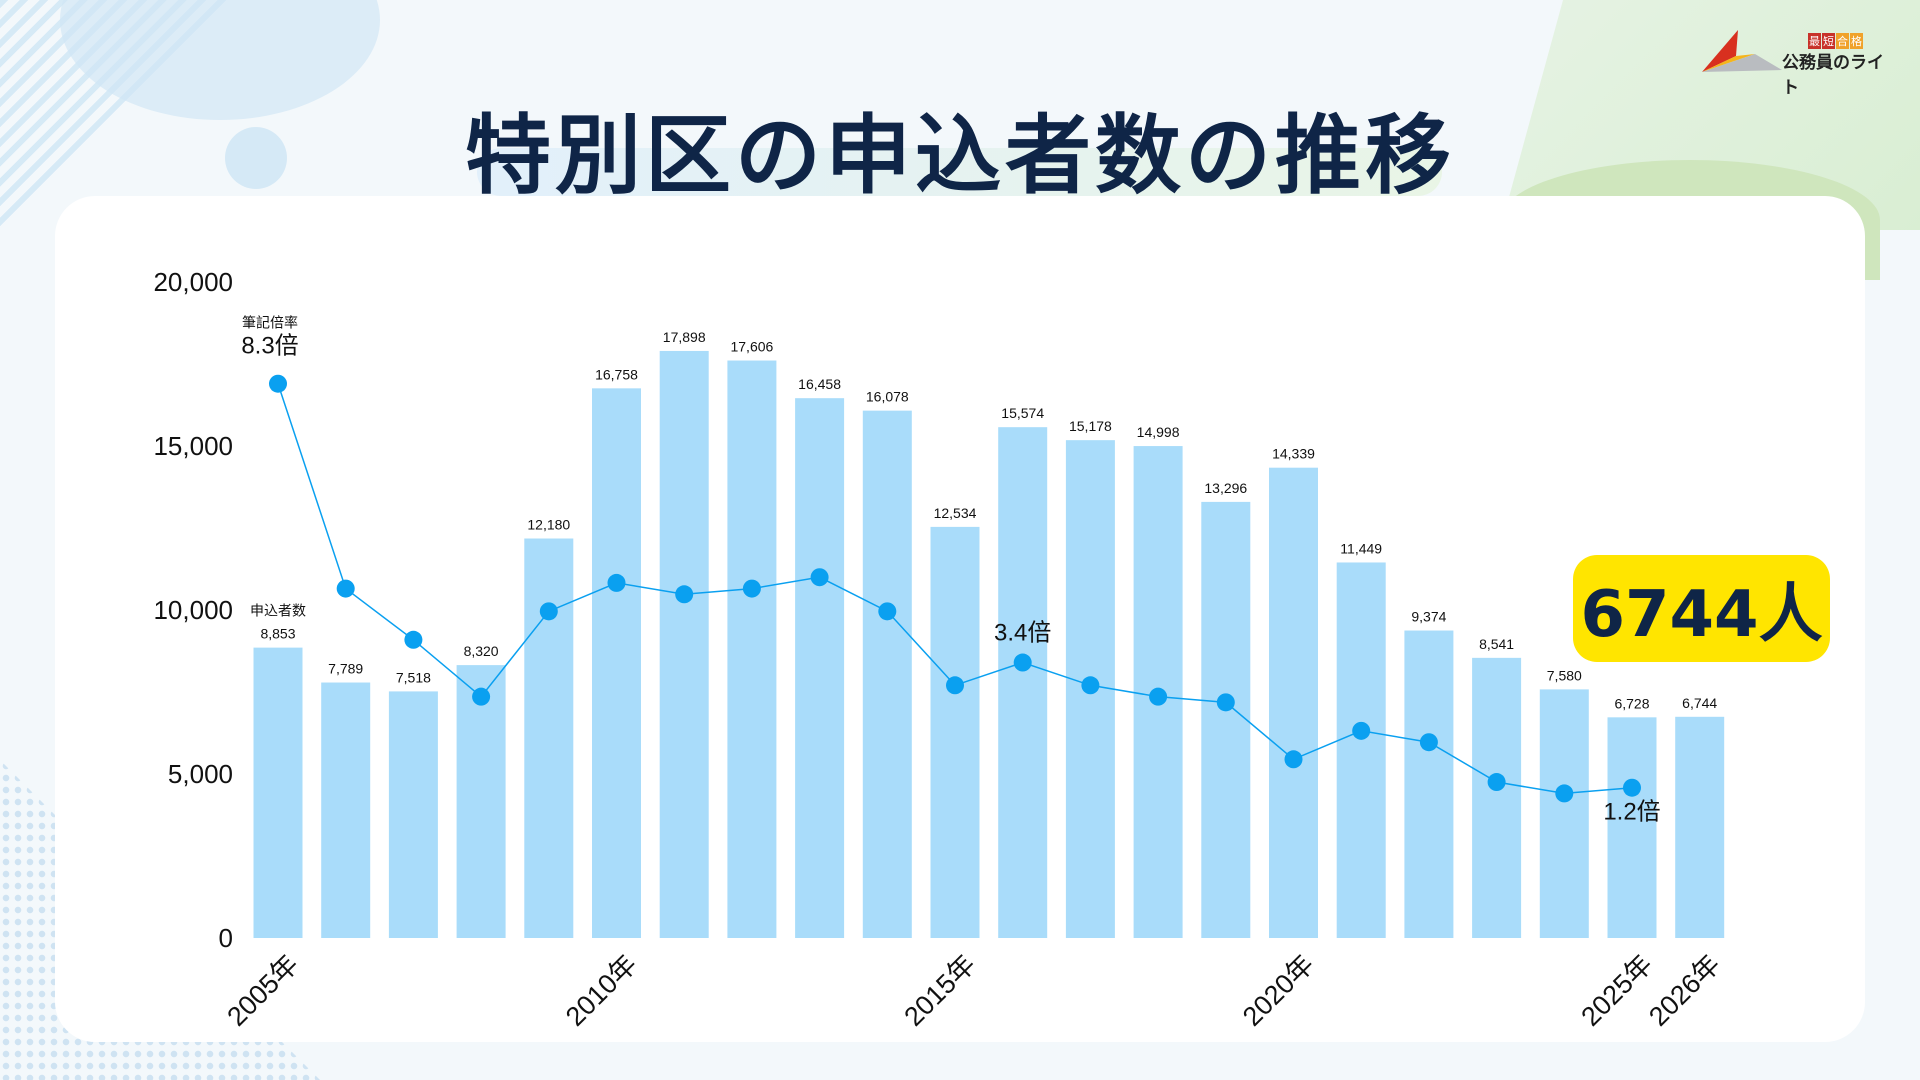 Image resolution: width=1920 pixels, height=1080 pixels. I want to click on logo-tagline: 最短合格, so click(1836, 41).